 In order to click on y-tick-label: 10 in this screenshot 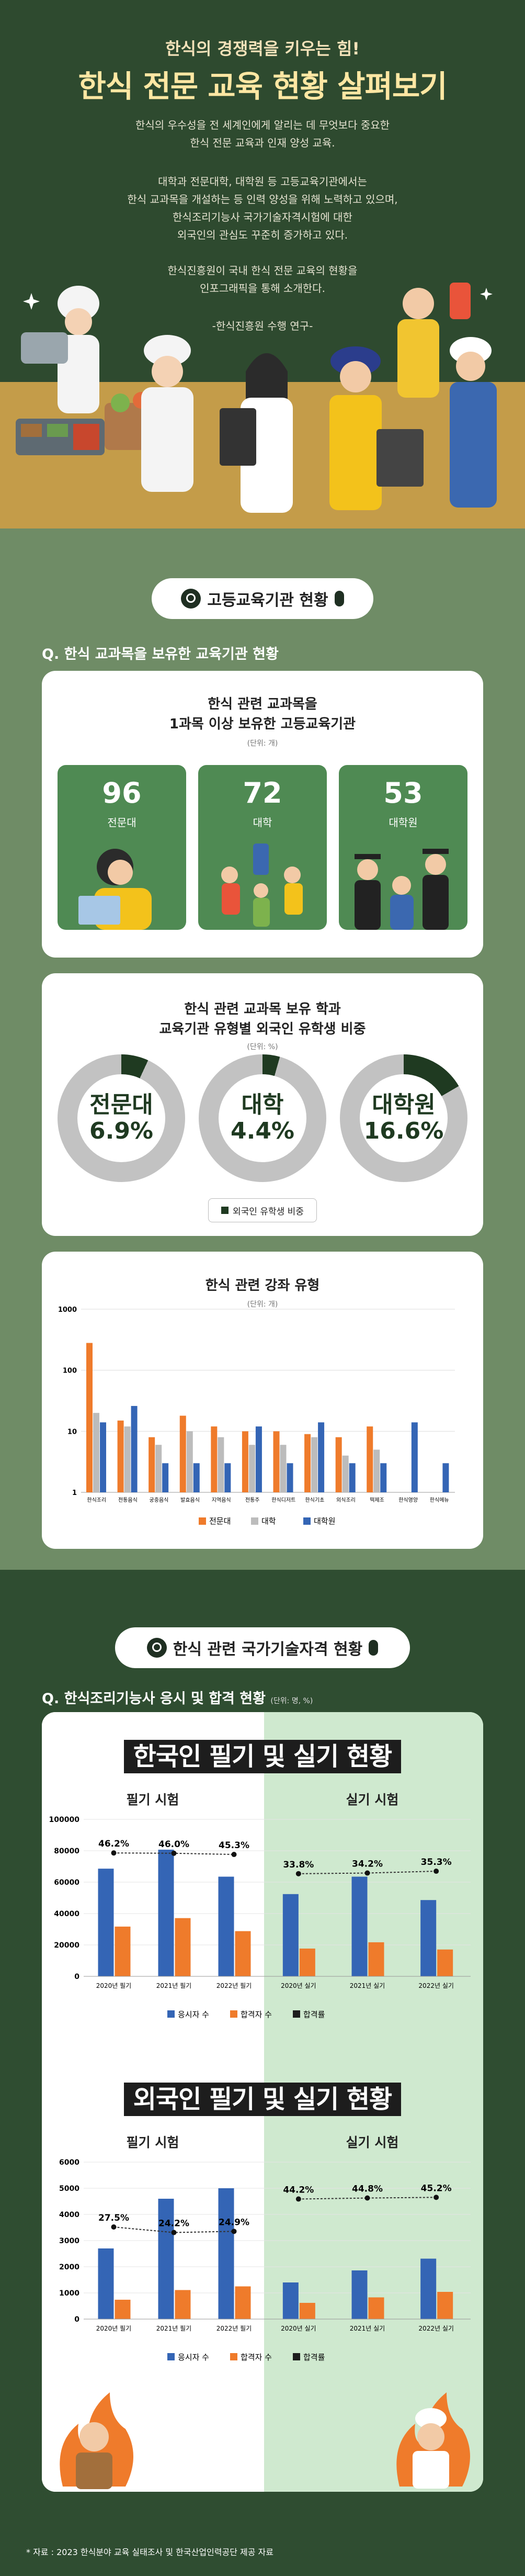, I will do `click(72, 1432)`.